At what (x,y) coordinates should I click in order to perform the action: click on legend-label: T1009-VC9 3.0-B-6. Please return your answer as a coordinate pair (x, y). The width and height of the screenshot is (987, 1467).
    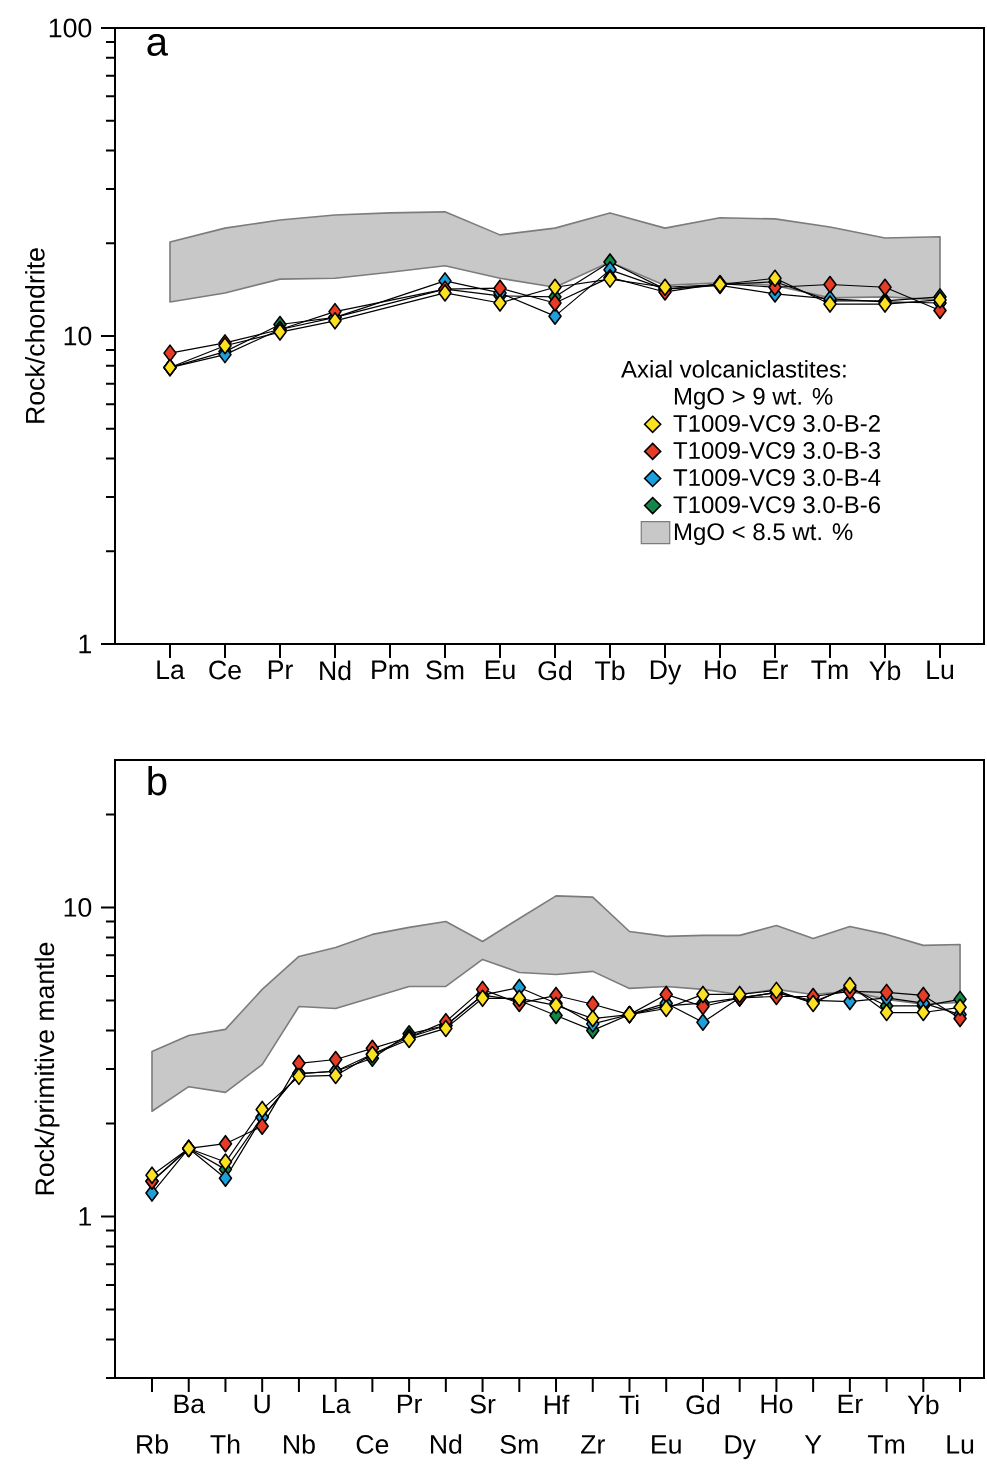
    Looking at the image, I should click on (776, 505).